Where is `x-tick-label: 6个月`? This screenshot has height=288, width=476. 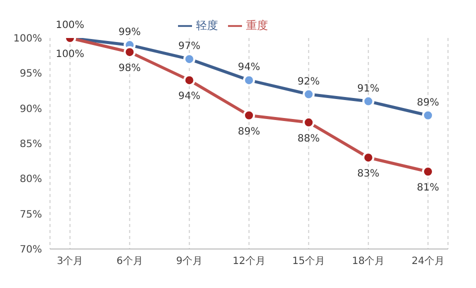
x-tick-label: 6个月 is located at coordinates (129, 261).